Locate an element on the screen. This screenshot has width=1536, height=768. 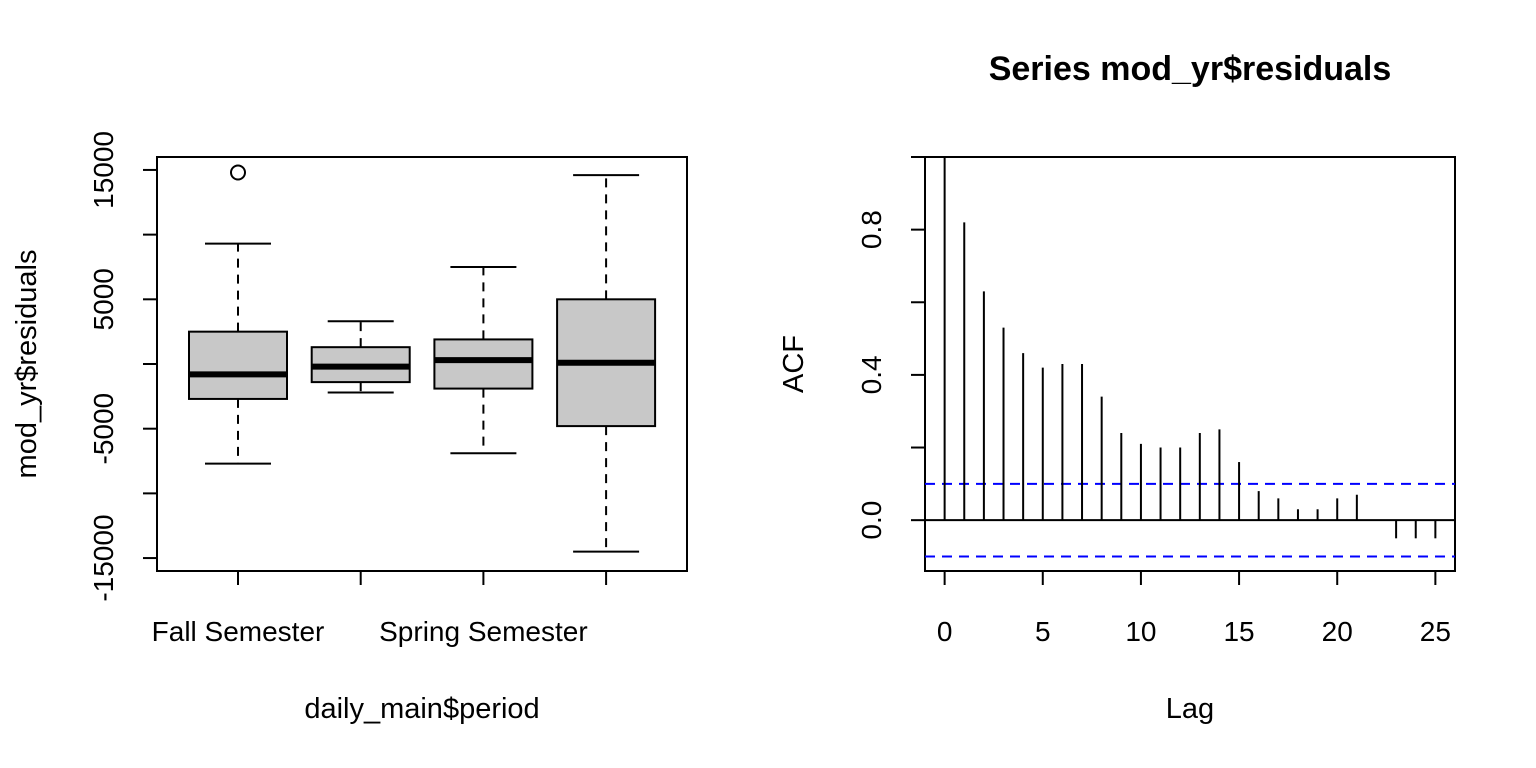
acf-x-tick-label: 0 is located at coordinates (945, 631).